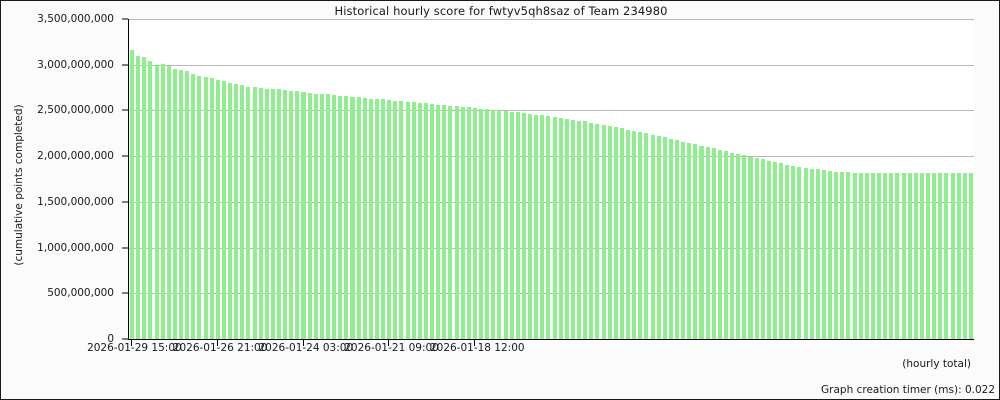 The image size is (1000, 400). Describe the element at coordinates (110, 339) in the screenshot. I see `y-tick-label: 0` at that location.